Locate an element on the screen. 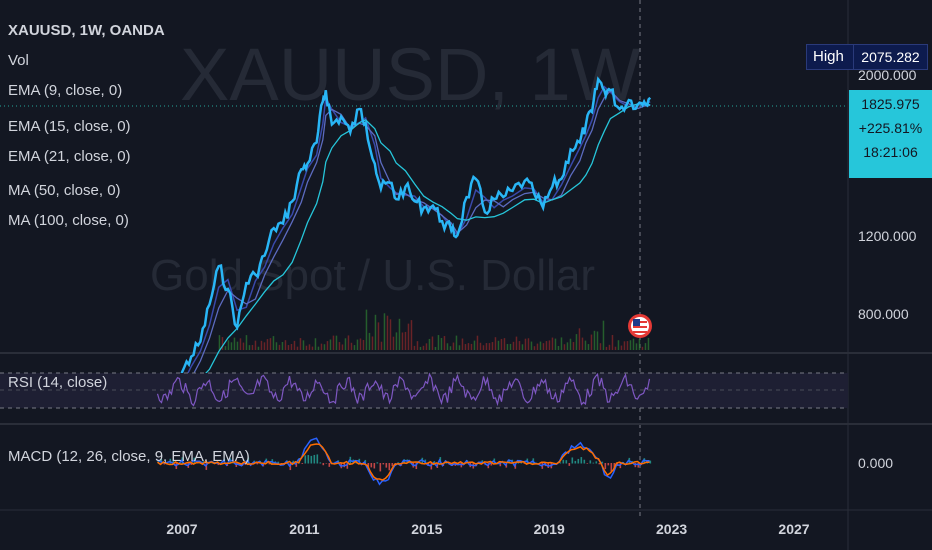 This screenshot has width=932, height=550. legend-ema-9: EMA (9, close, 0) is located at coordinates (65, 90).